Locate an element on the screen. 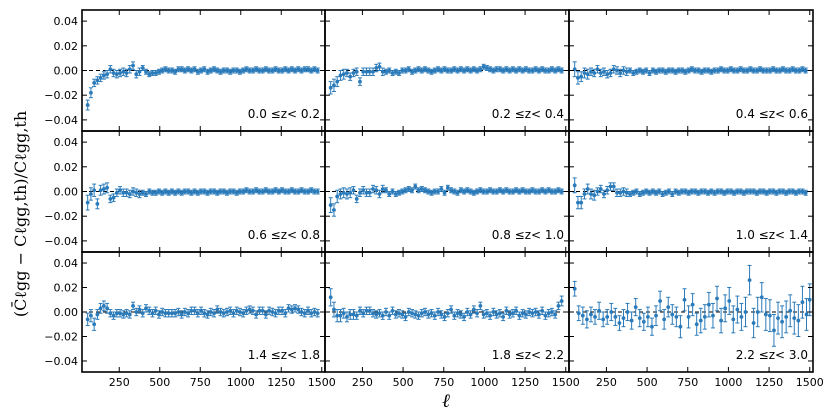  redshift-bin-label: 0.0 ≤z< 0.2 is located at coordinates (284, 114).